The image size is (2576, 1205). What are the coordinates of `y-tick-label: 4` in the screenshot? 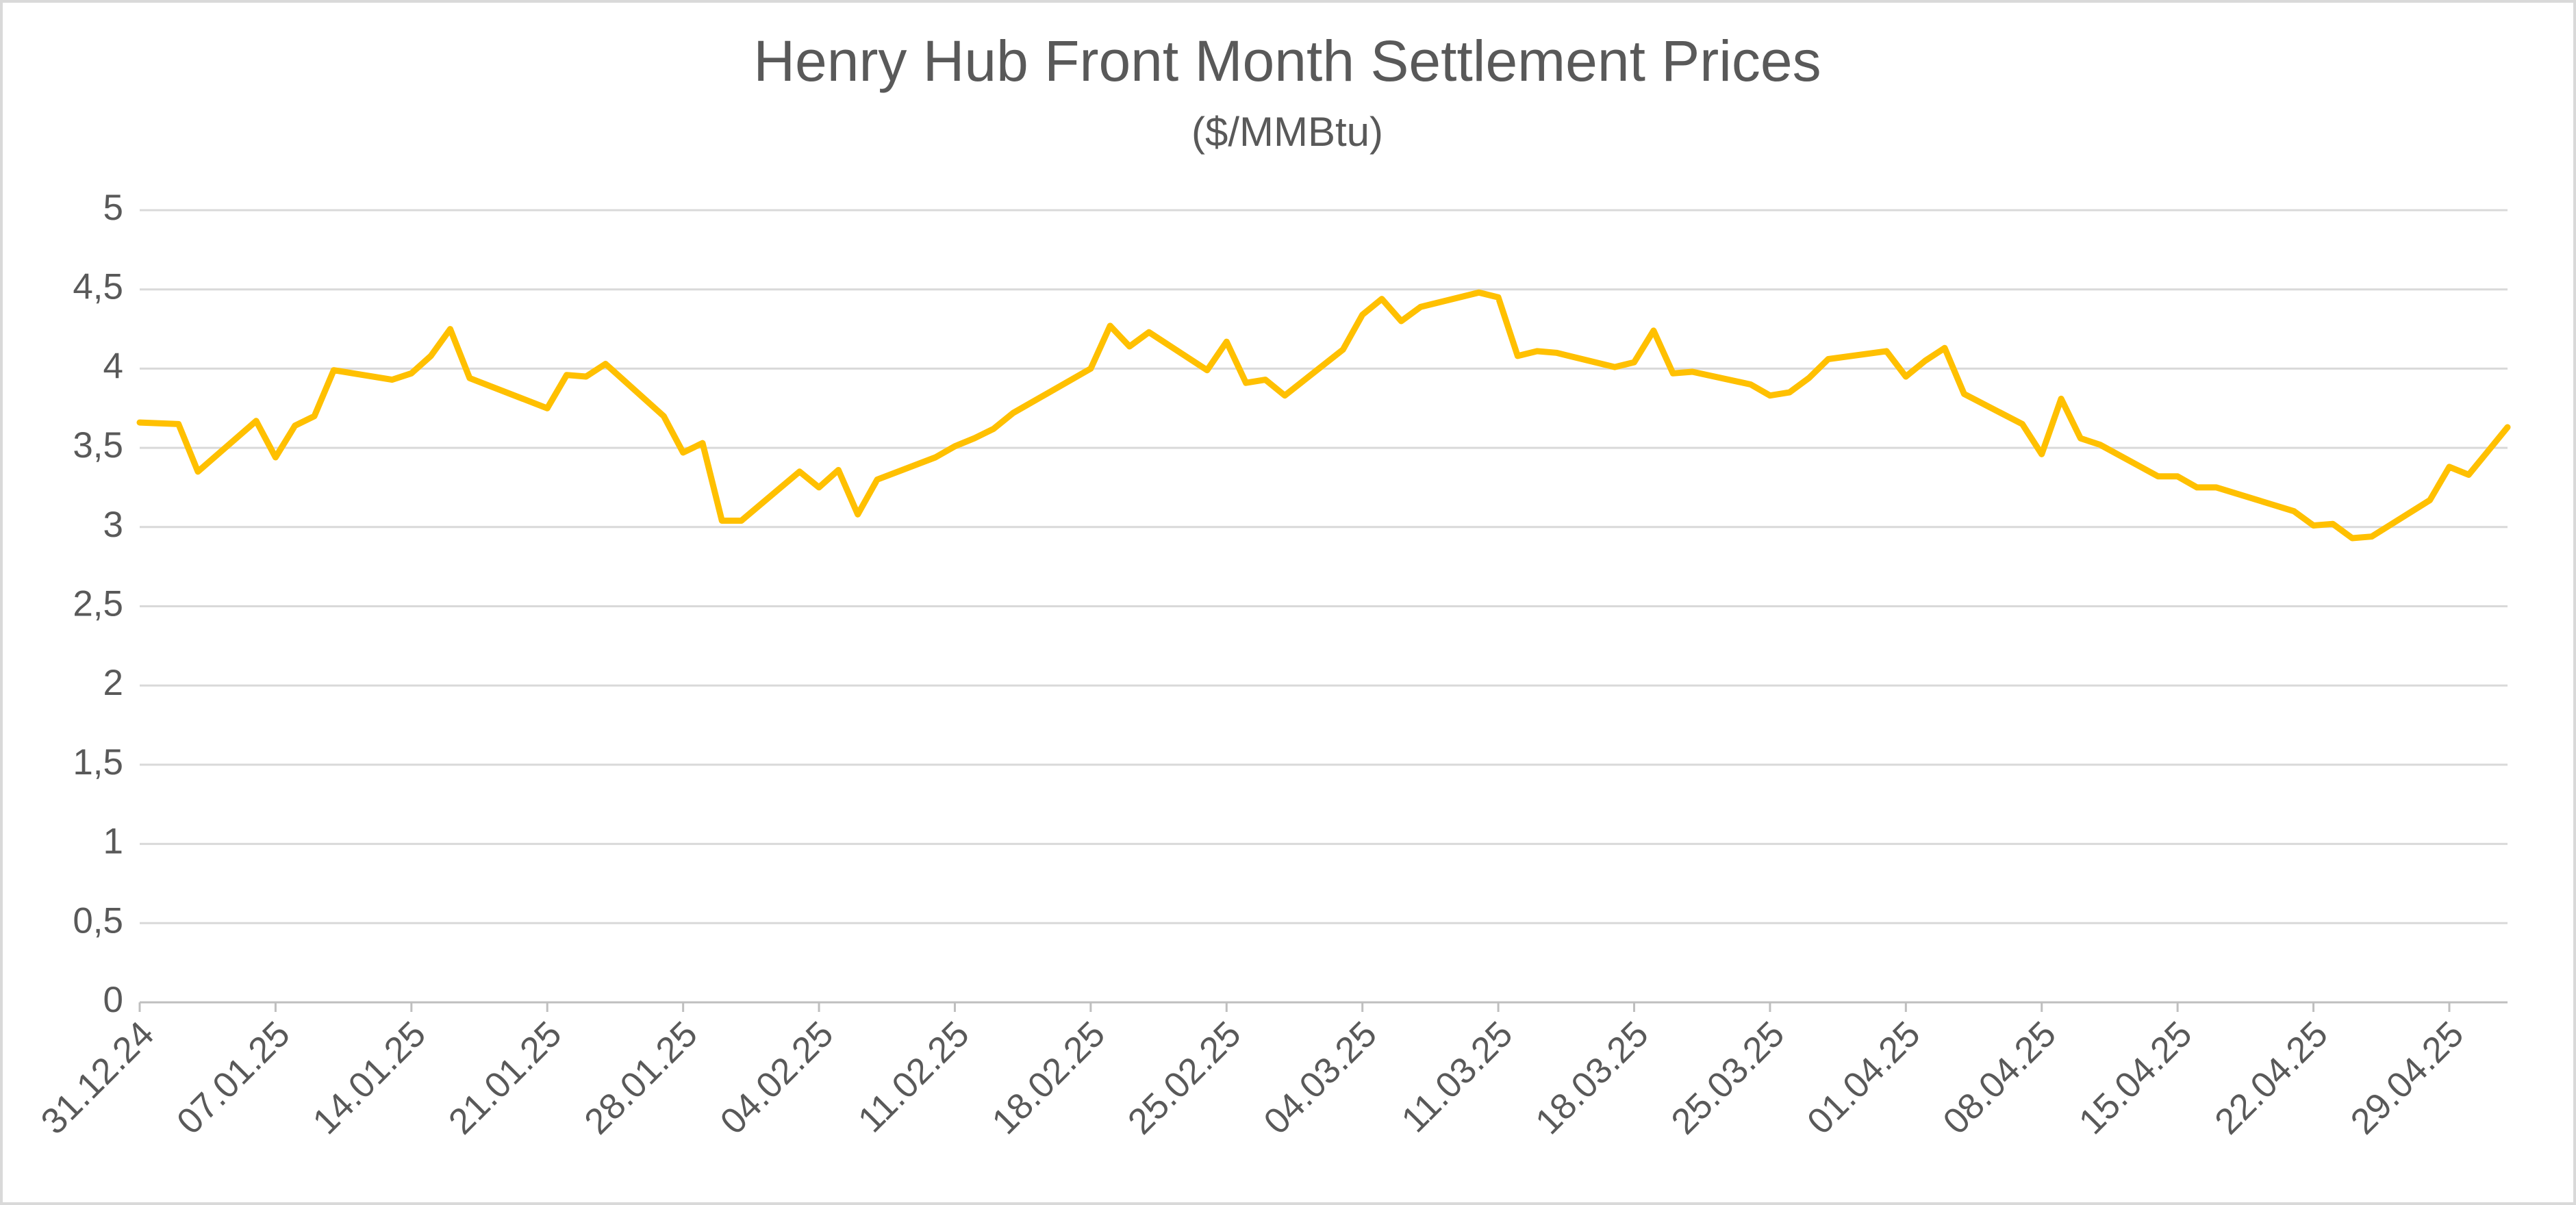 It's located at (113, 366).